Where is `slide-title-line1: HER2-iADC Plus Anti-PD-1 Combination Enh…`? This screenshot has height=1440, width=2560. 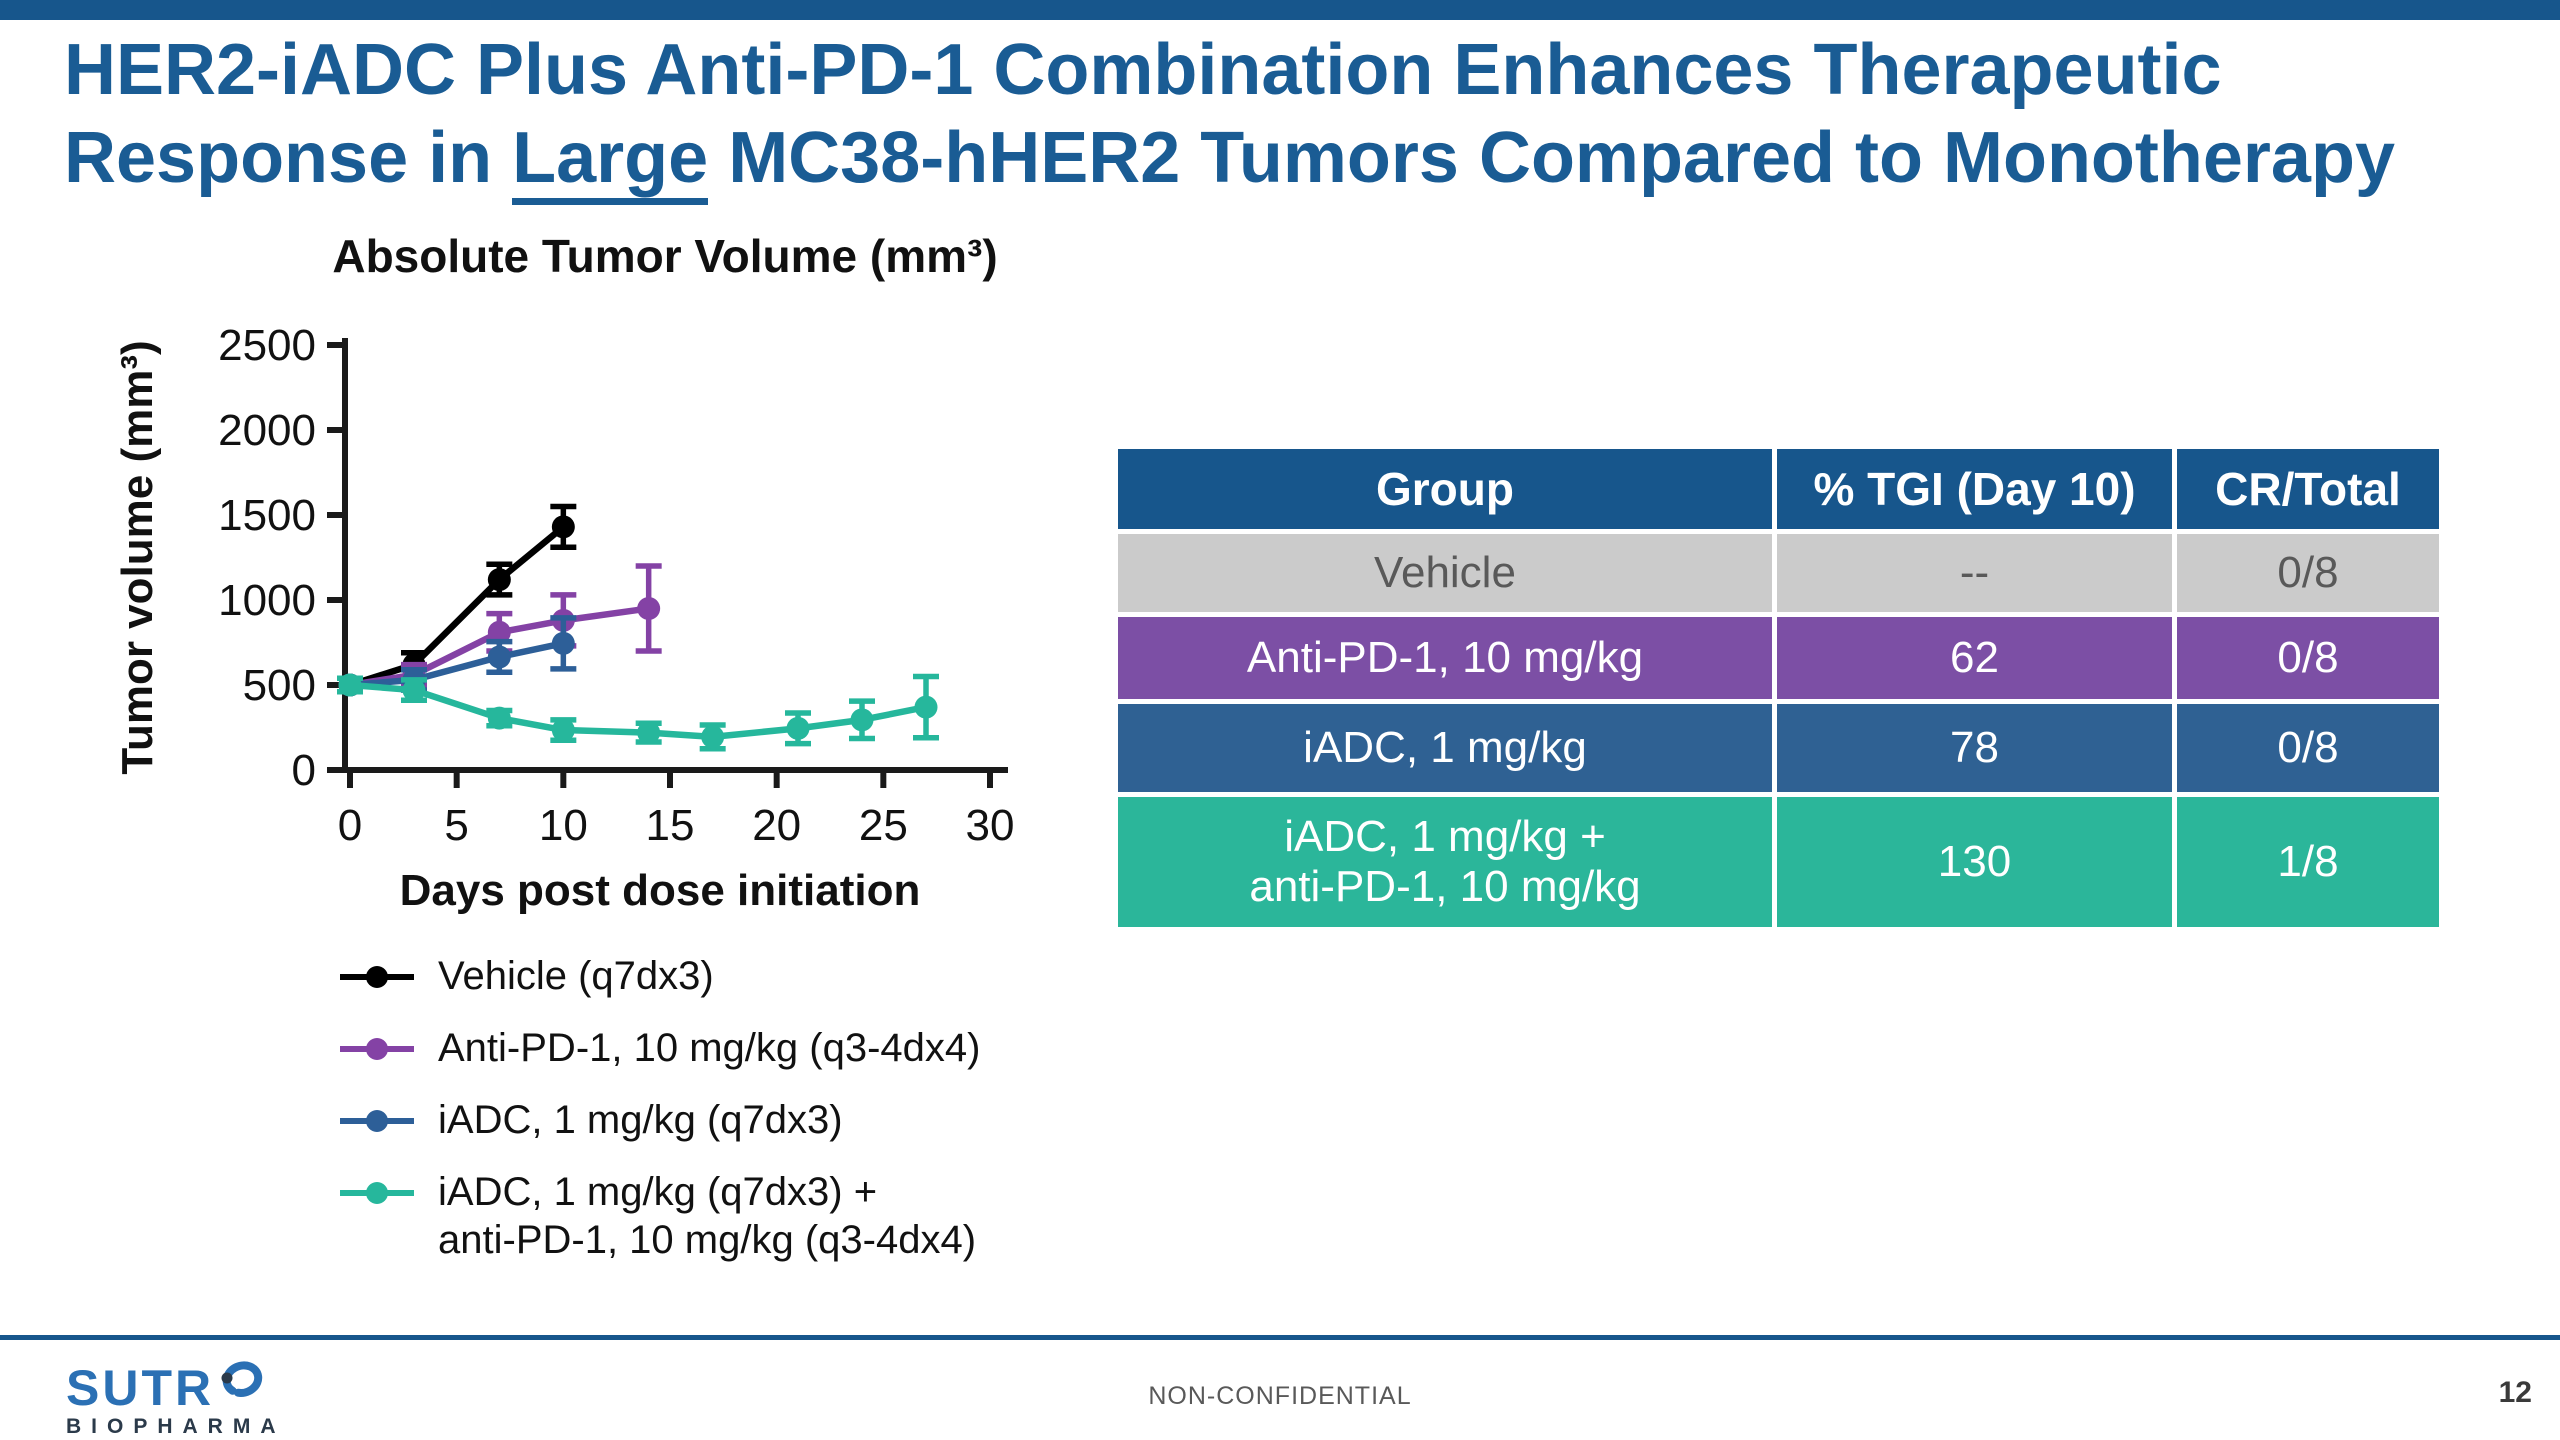
slide-title-line1: HER2-iADC Plus Anti-PD-1 Combination Enh… is located at coordinates (1143, 70).